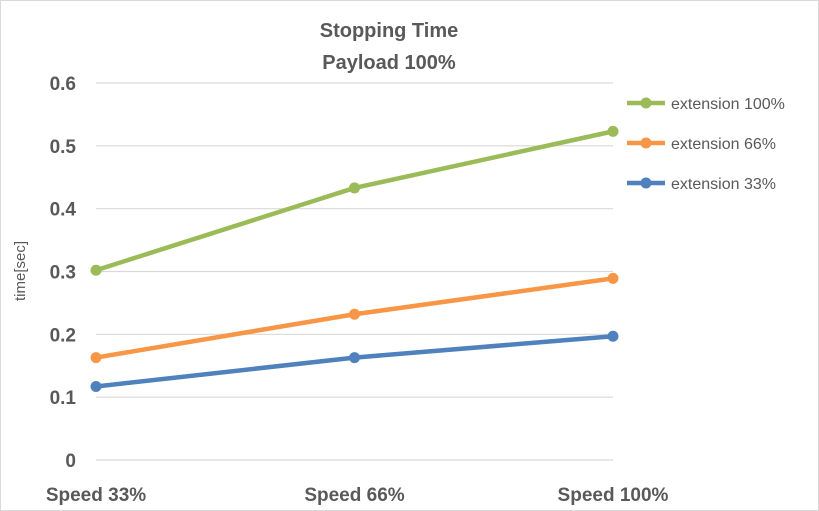 This screenshot has width=819, height=511. I want to click on y-tick-label: 0.2, so click(63, 335).